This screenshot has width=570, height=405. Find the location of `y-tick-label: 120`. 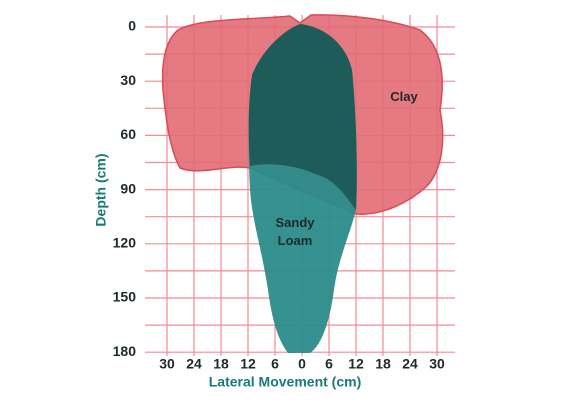

y-tick-label: 120 is located at coordinates (125, 243).